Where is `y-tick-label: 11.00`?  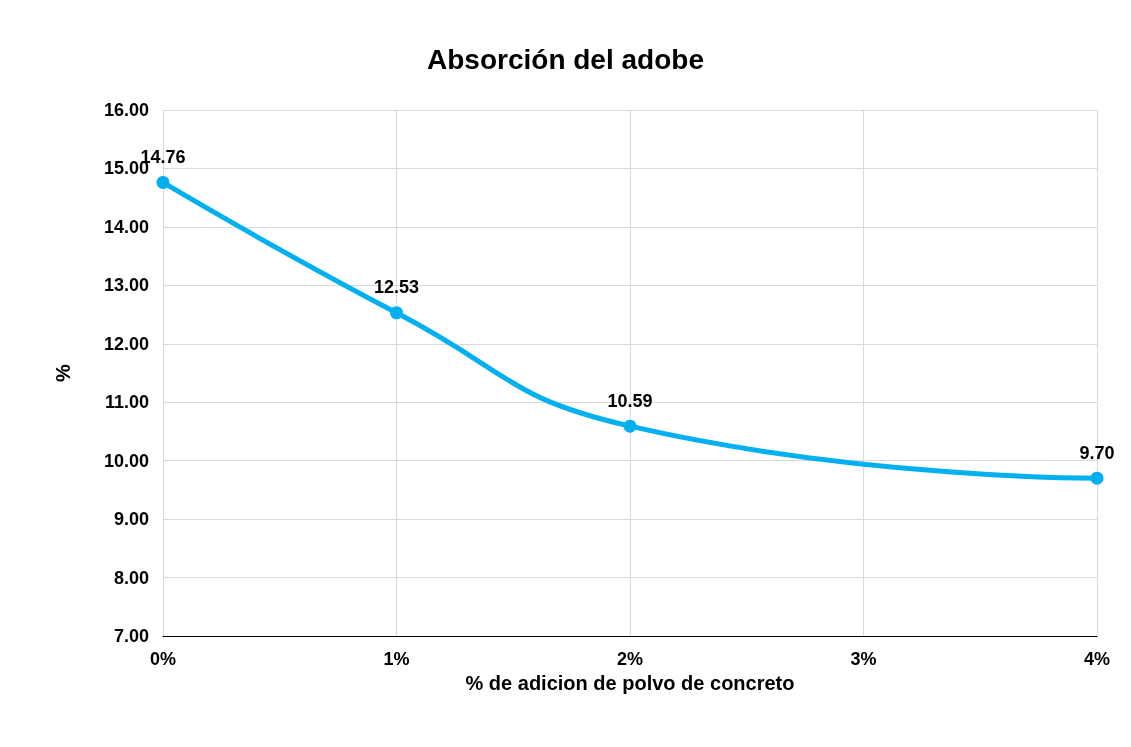
y-tick-label: 11.00 is located at coordinates (126, 402).